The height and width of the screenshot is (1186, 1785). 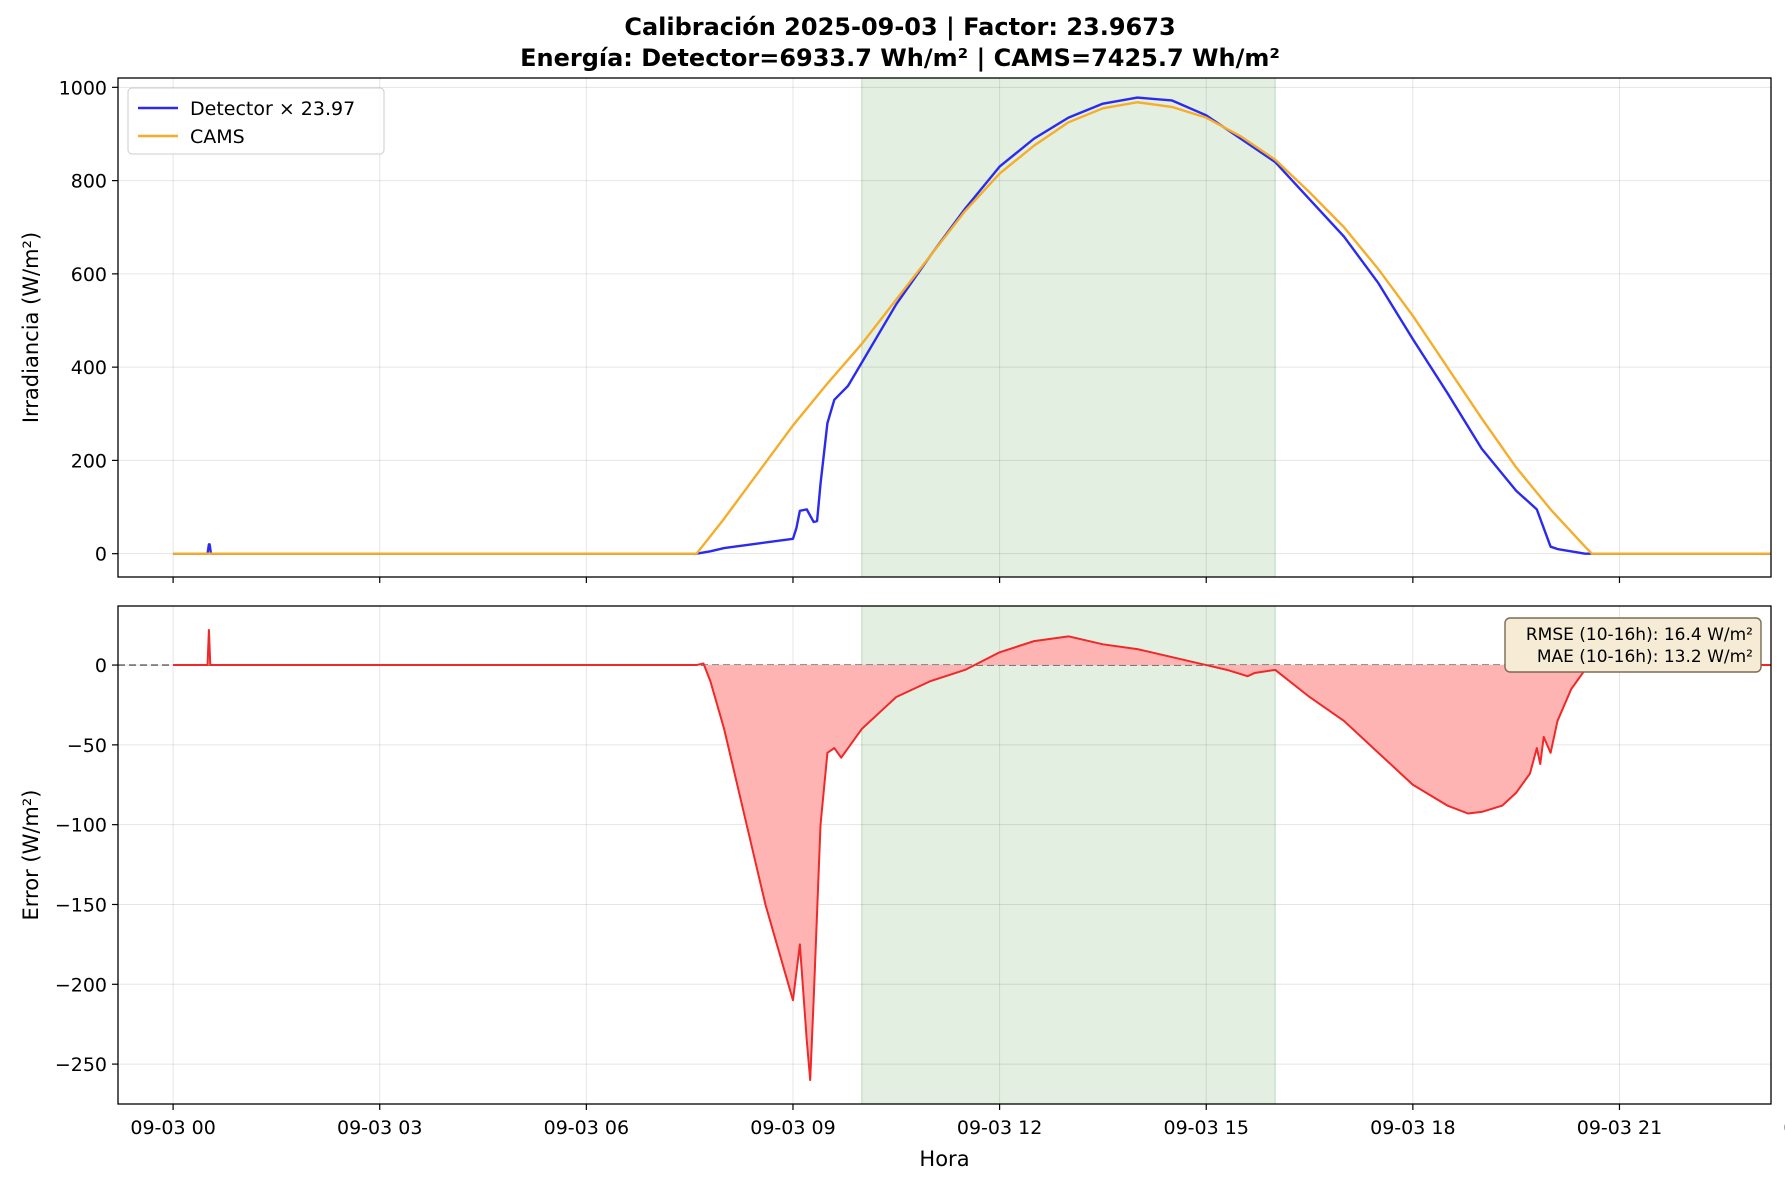 What do you see at coordinates (172, 1128) in the screenshot?
I see `x-tick-label: 09-03 00` at bounding box center [172, 1128].